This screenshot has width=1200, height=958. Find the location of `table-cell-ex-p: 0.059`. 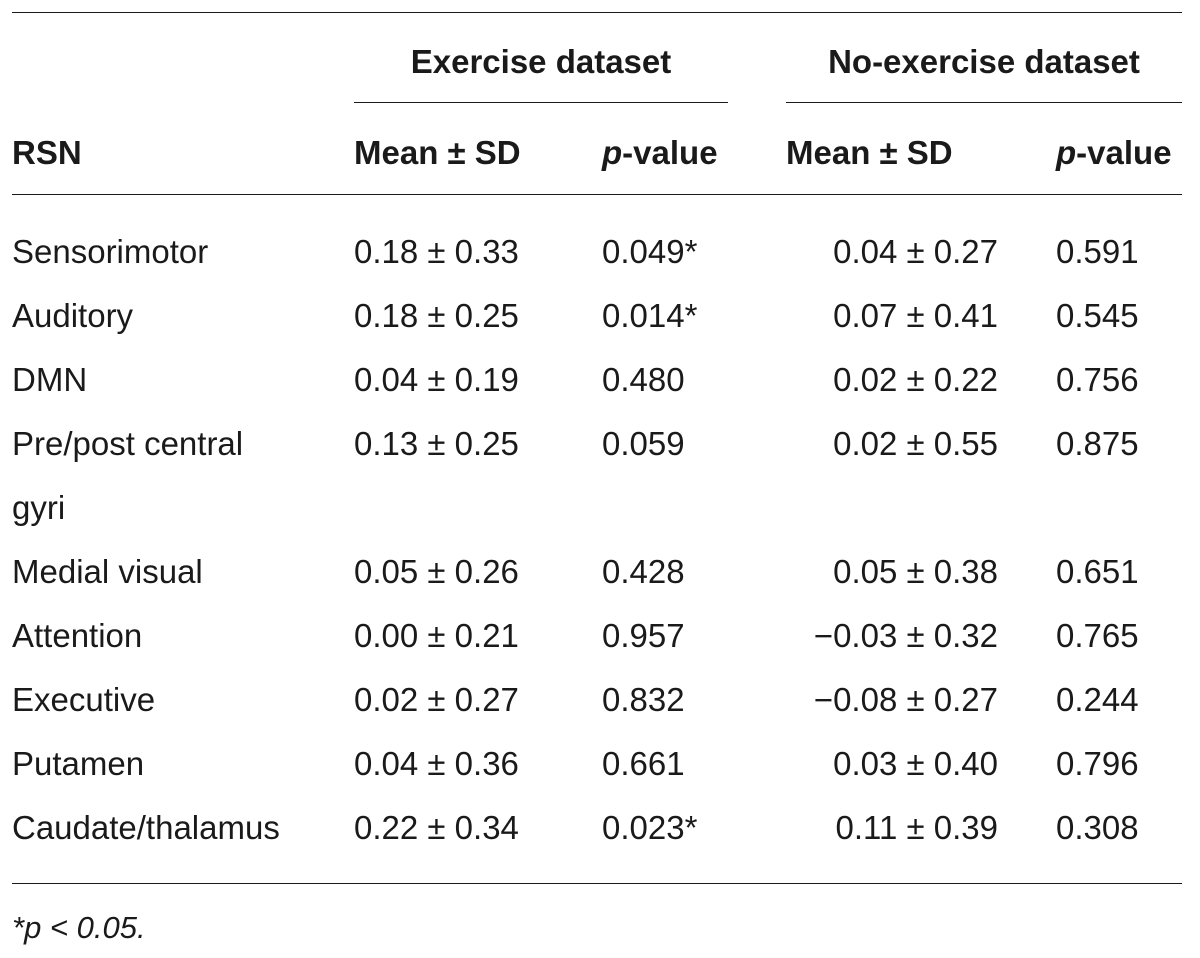

table-cell-ex-p: 0.059 is located at coordinates (643, 443).